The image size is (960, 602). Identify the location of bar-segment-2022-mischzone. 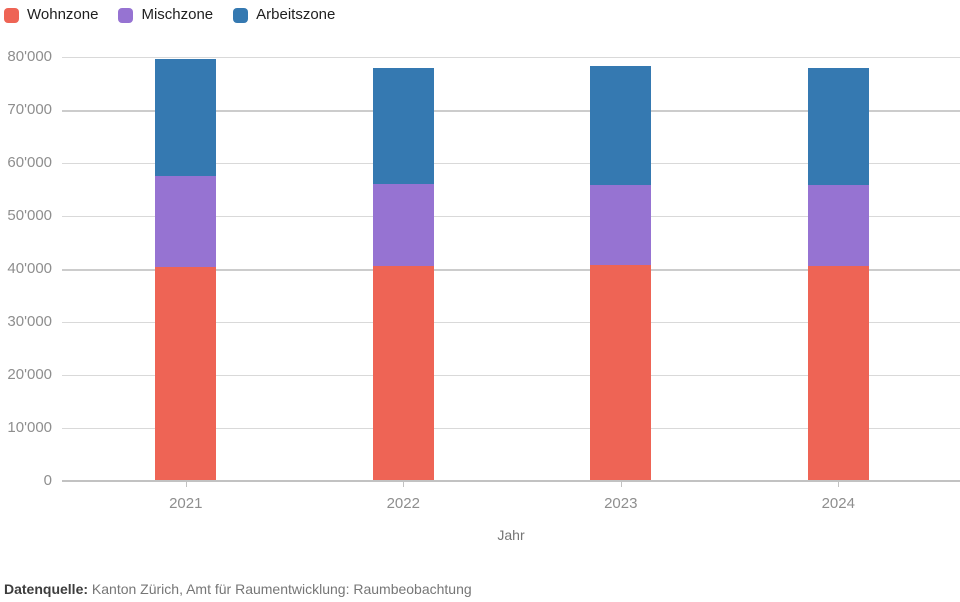
(403, 225).